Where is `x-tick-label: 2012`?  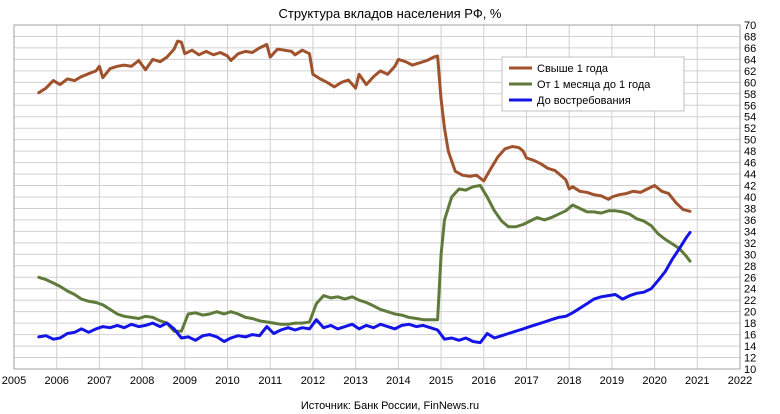 x-tick-label: 2012 is located at coordinates (313, 381).